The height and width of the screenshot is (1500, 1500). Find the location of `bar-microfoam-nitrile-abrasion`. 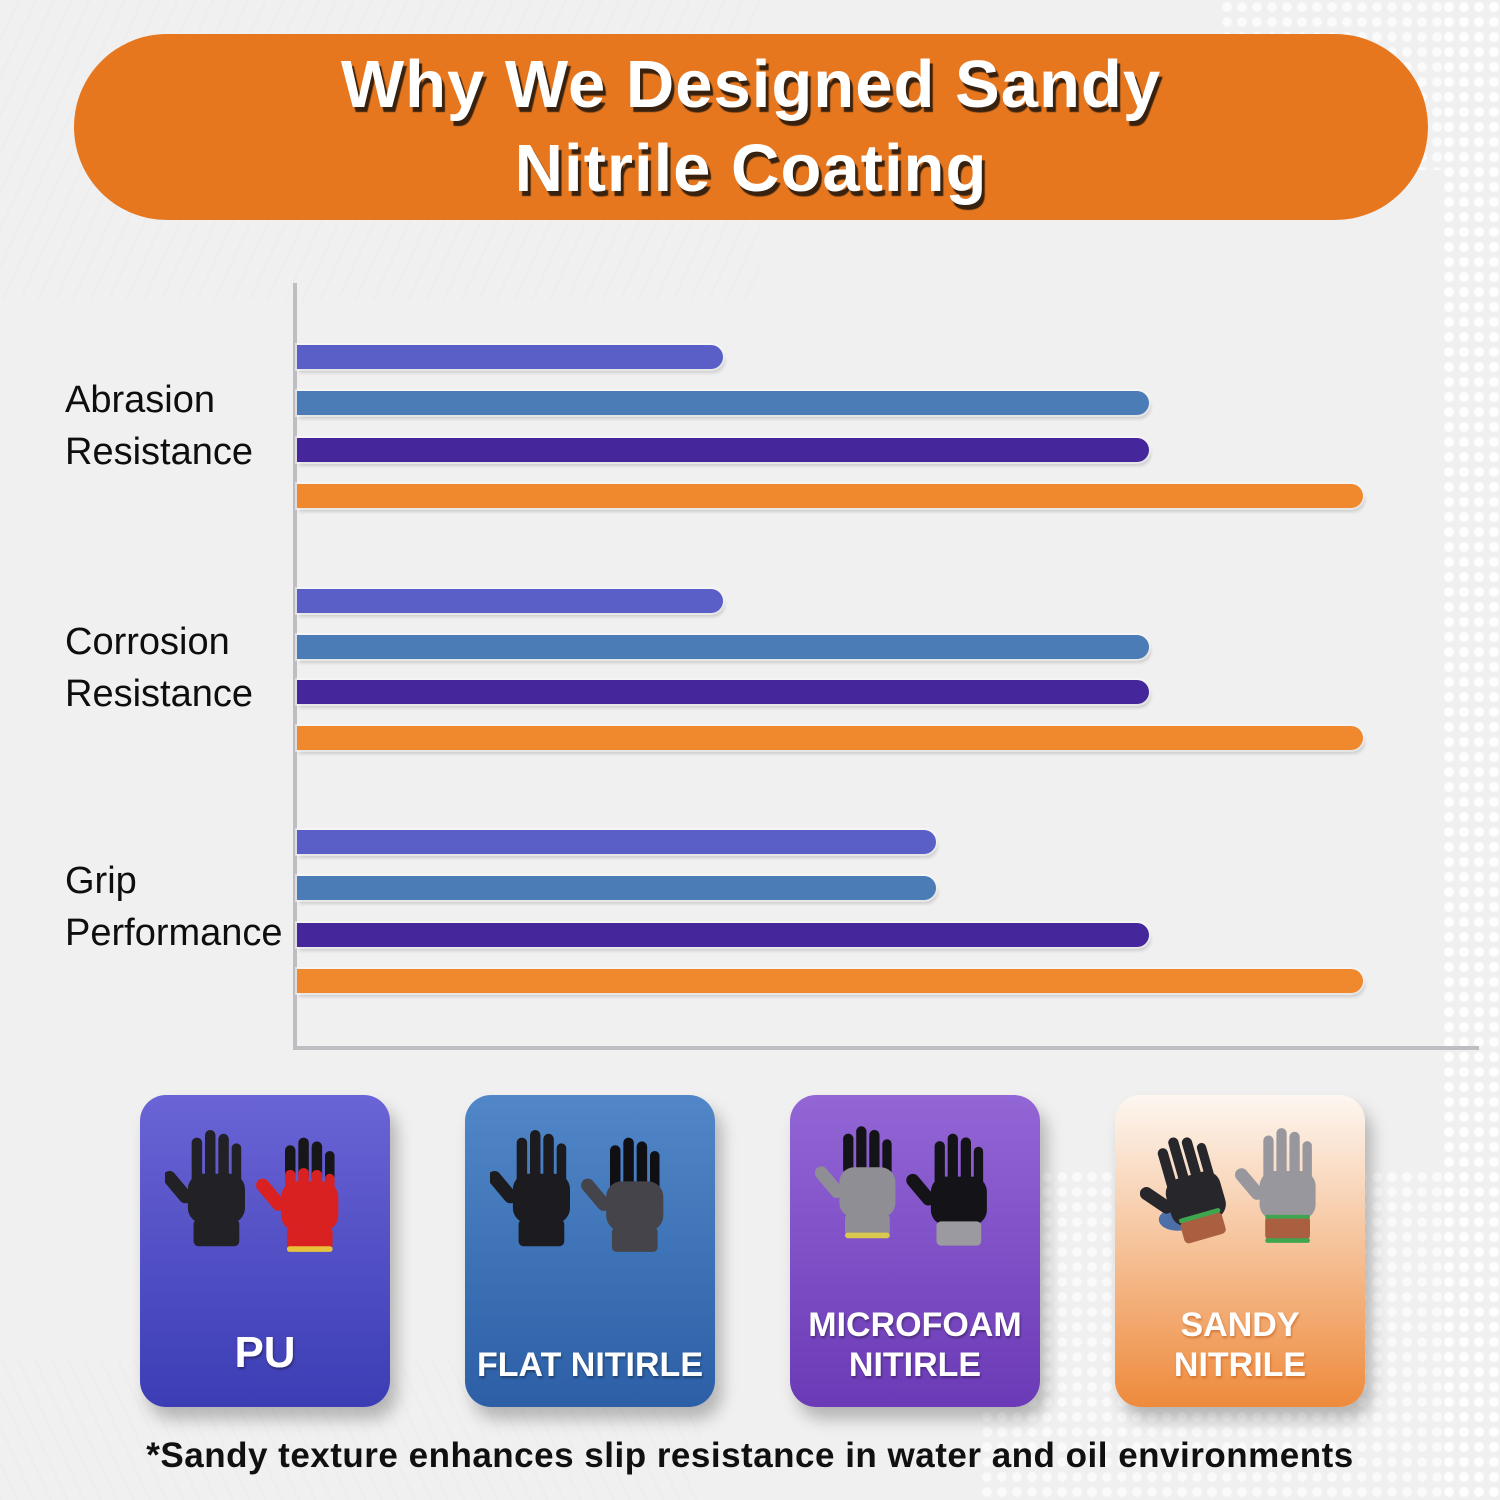

bar-microfoam-nitrile-abrasion is located at coordinates (723, 449).